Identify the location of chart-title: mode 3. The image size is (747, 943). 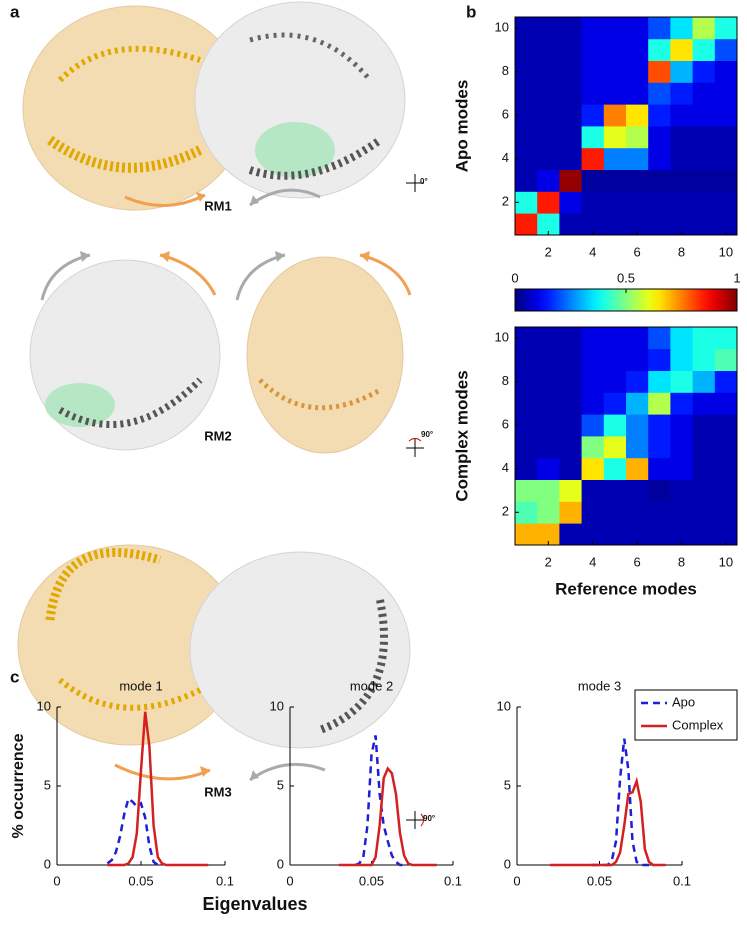
(599, 685).